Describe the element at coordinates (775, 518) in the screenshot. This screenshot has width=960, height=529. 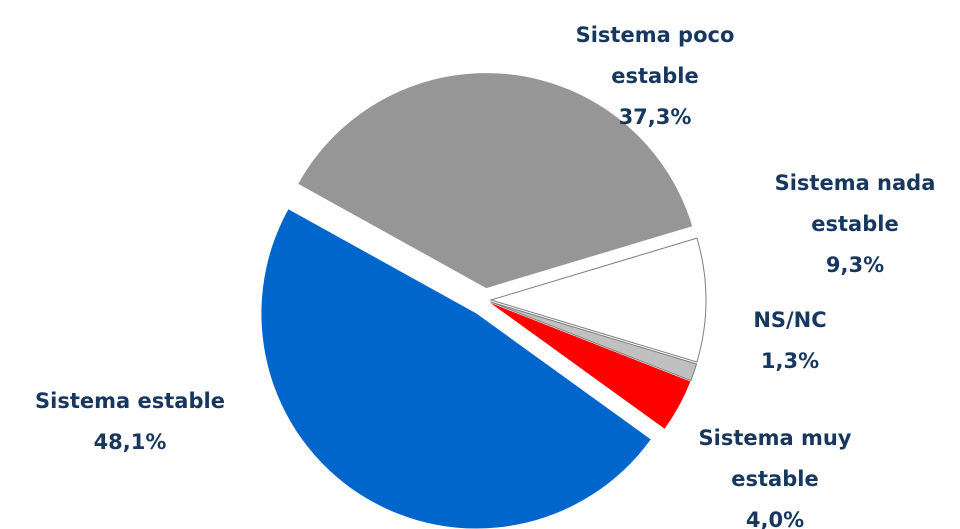
I see `value-label: 4,0%` at that location.